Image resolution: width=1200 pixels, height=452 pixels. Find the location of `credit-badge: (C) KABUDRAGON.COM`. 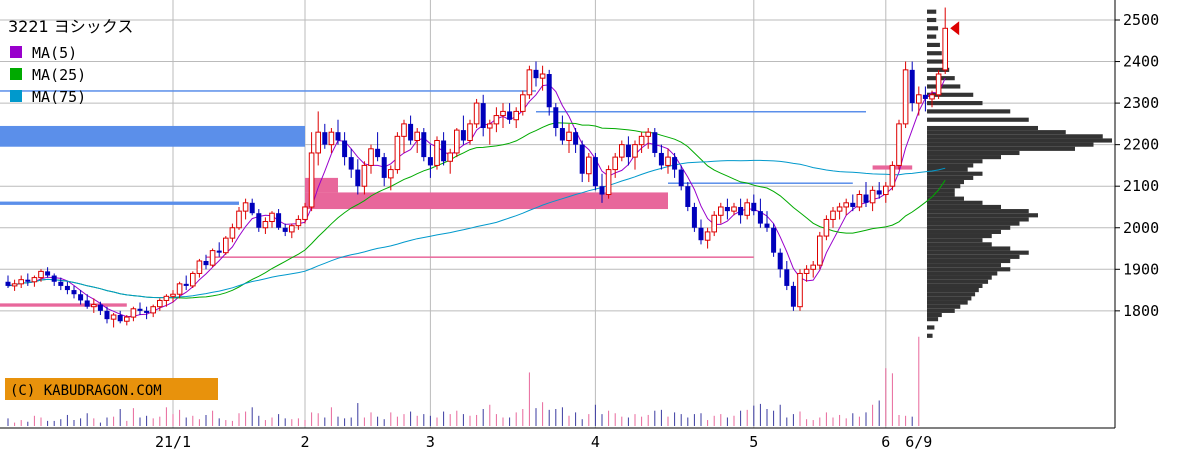

credit-badge: (C) KABUDRAGON.COM is located at coordinates (111, 389).